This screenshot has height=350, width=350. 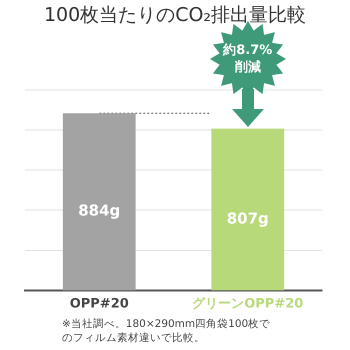 What do you see at coordinates (175, 15) in the screenshot?
I see `chart-title: 100枚当たりのCO₂排出量比較` at bounding box center [175, 15].